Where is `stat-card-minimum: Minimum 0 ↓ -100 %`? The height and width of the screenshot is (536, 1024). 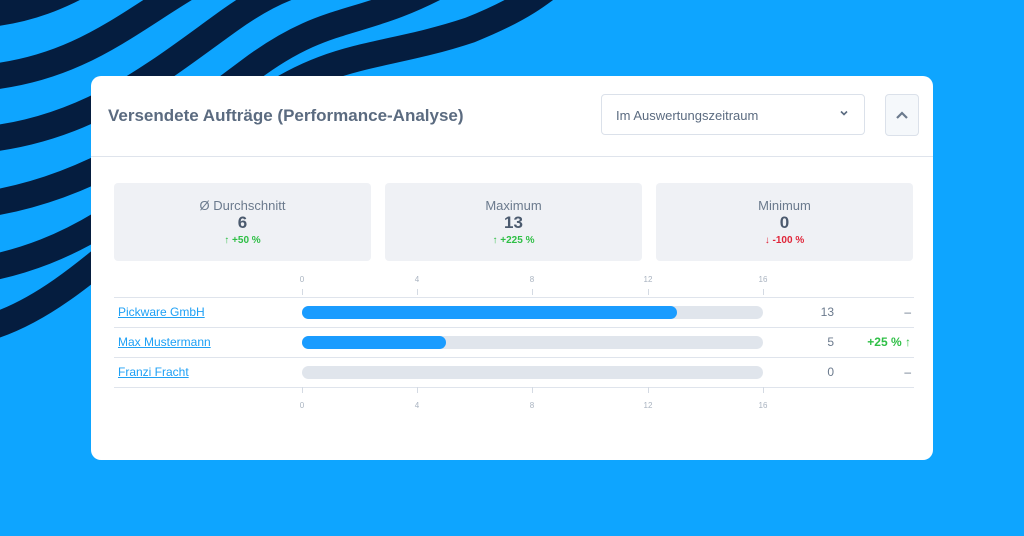 stat-card-minimum: Minimum 0 ↓ -100 % is located at coordinates (784, 222).